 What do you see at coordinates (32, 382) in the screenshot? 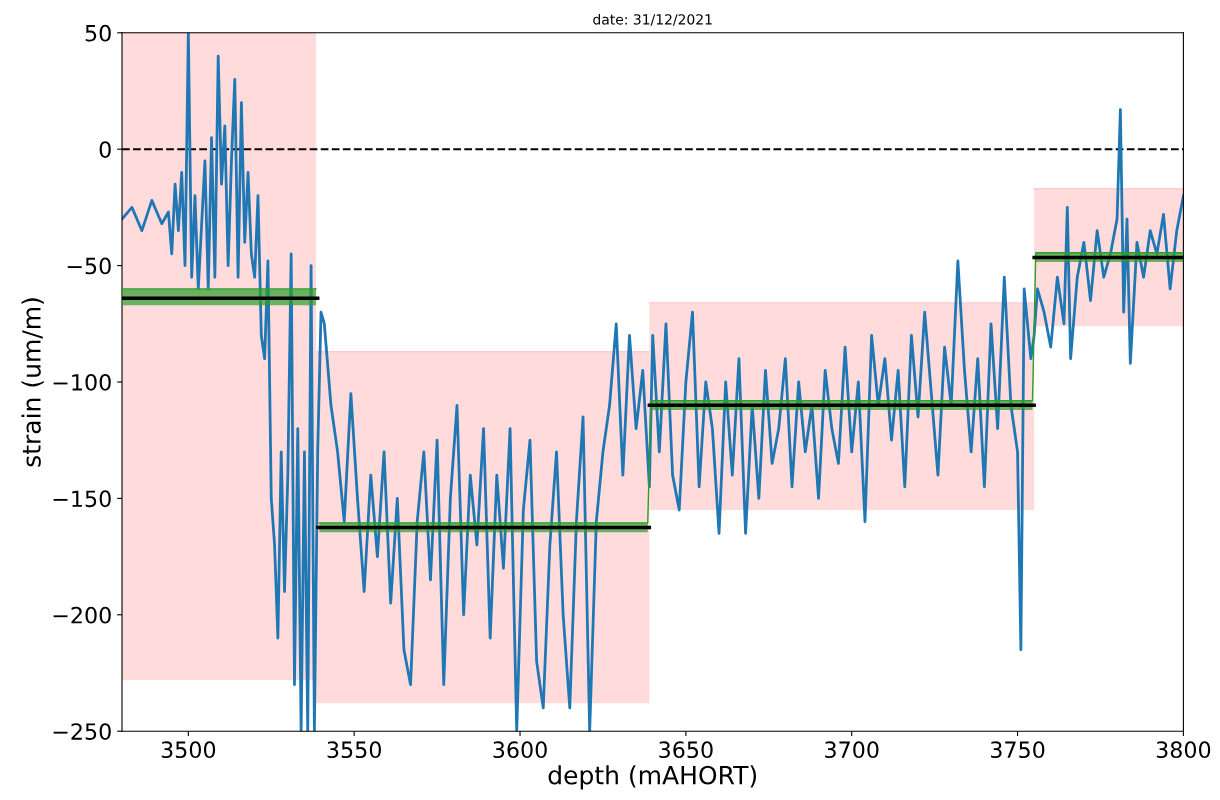
I see `y-axis-title: strain (um/m)` at bounding box center [32, 382].